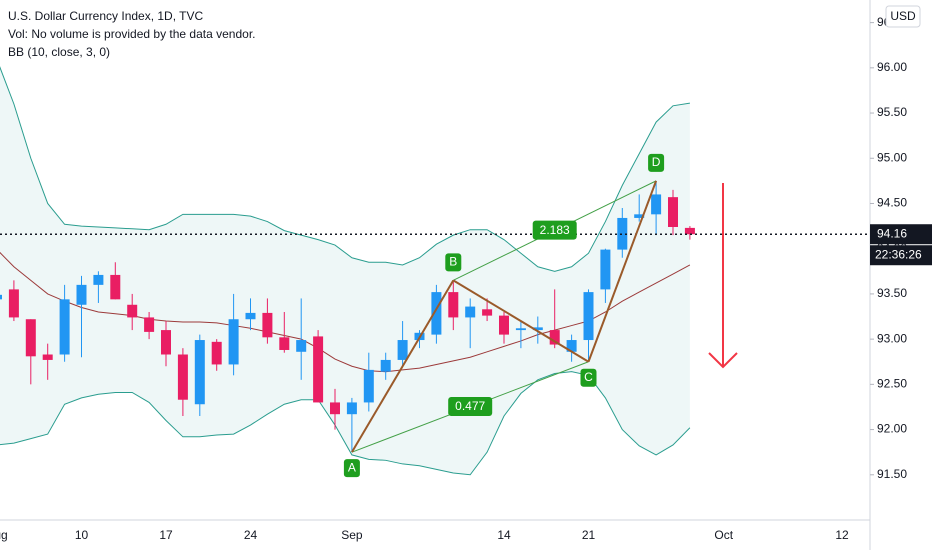 This screenshot has height=550, width=932. I want to click on indicator-label: BB (10, close, 3, 0), so click(59, 52).